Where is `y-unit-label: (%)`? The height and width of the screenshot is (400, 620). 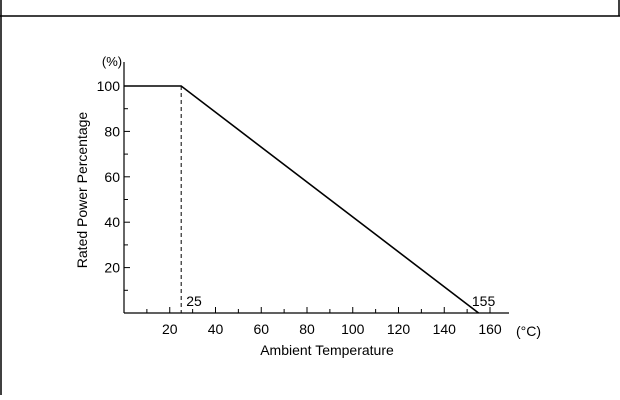
y-unit-label: (%) is located at coordinates (112, 61).